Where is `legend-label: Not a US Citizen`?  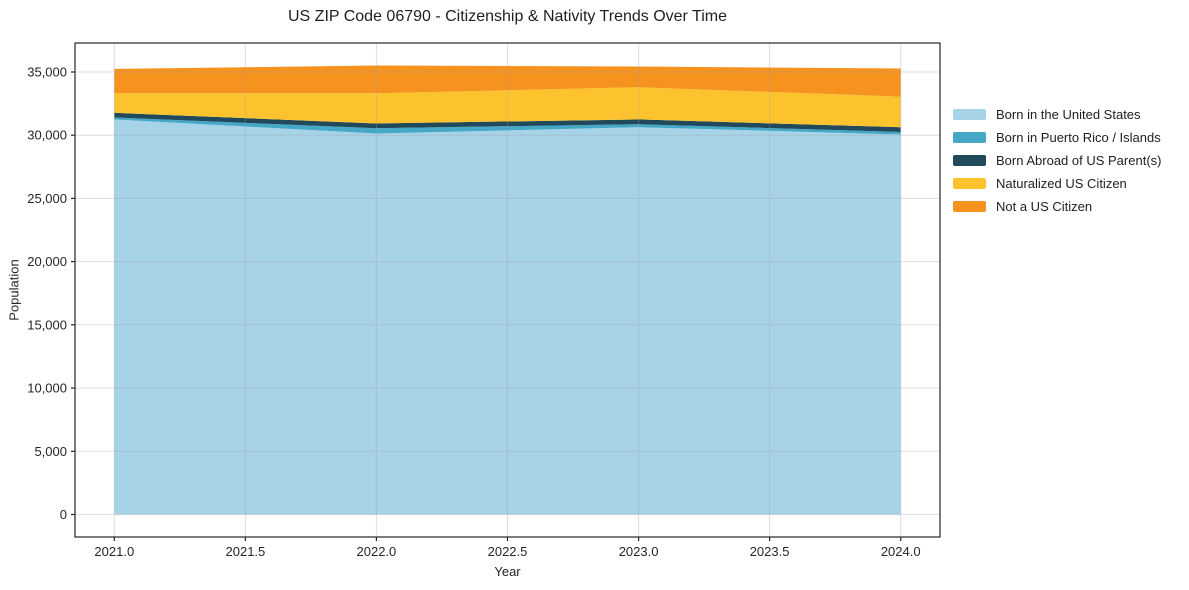 legend-label: Not a US Citizen is located at coordinates (1044, 206).